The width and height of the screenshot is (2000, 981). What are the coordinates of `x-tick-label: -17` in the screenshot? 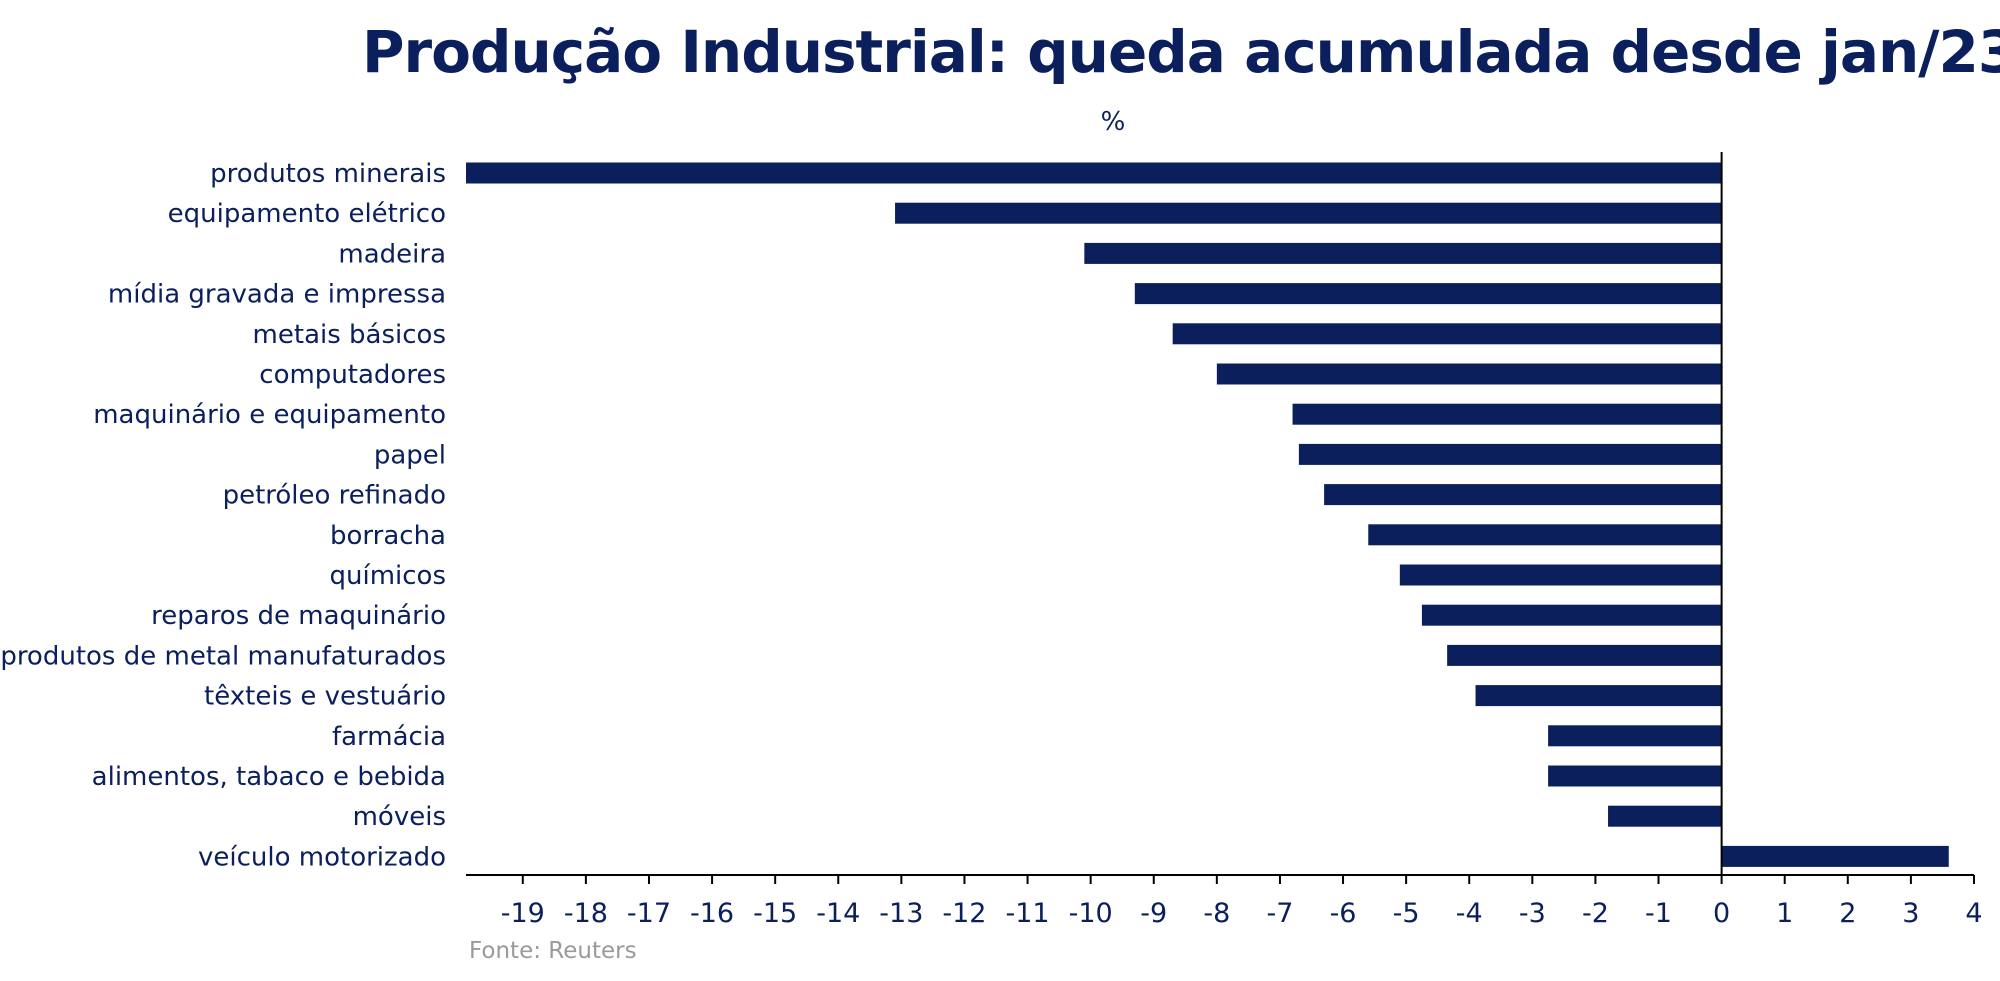 It's located at (649, 913).